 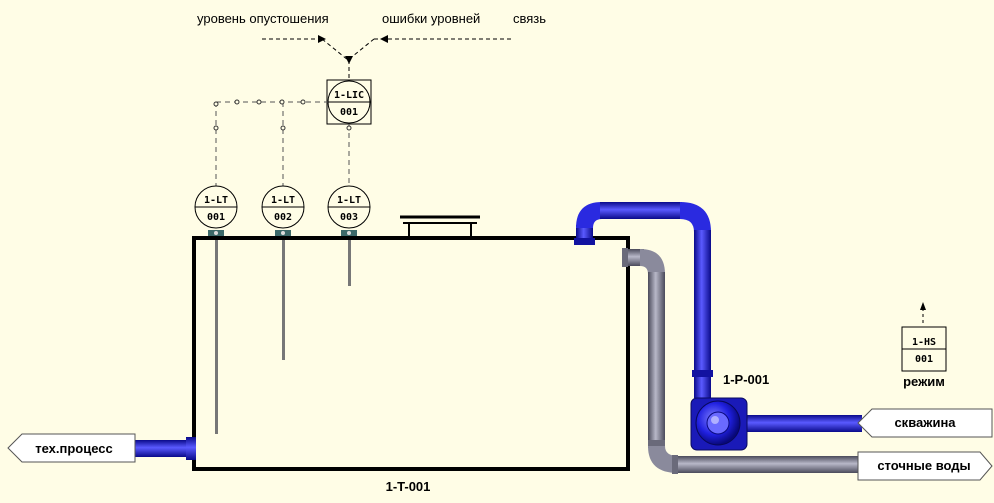 What do you see at coordinates (216, 200) in the screenshot?
I see `transmitter-1-tag: 1-LT` at bounding box center [216, 200].